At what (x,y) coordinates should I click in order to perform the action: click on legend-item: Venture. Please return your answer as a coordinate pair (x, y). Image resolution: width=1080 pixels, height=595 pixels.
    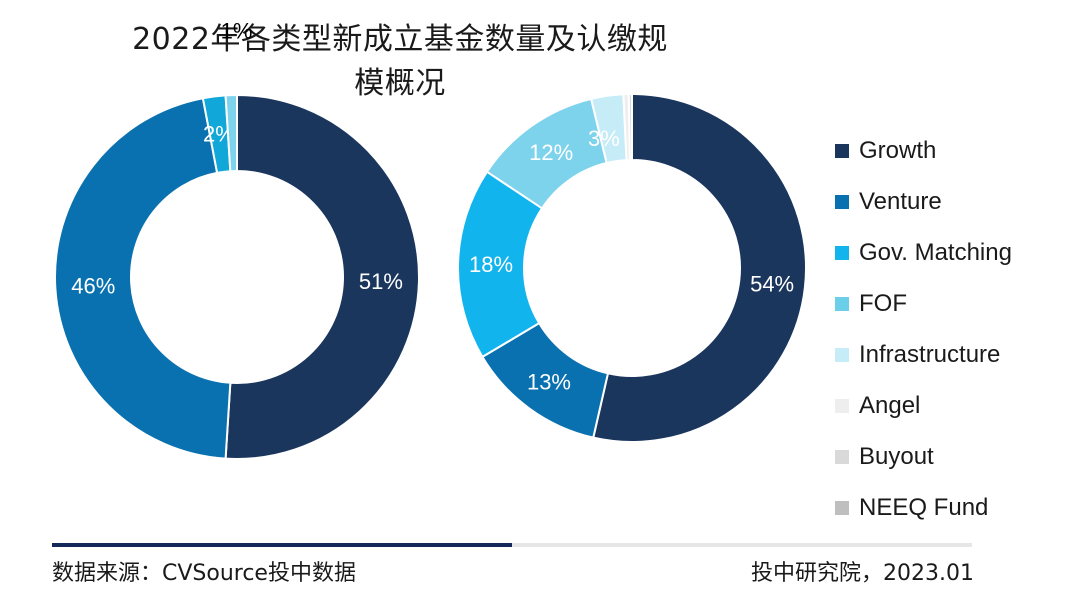
    Looking at the image, I should click on (923, 201).